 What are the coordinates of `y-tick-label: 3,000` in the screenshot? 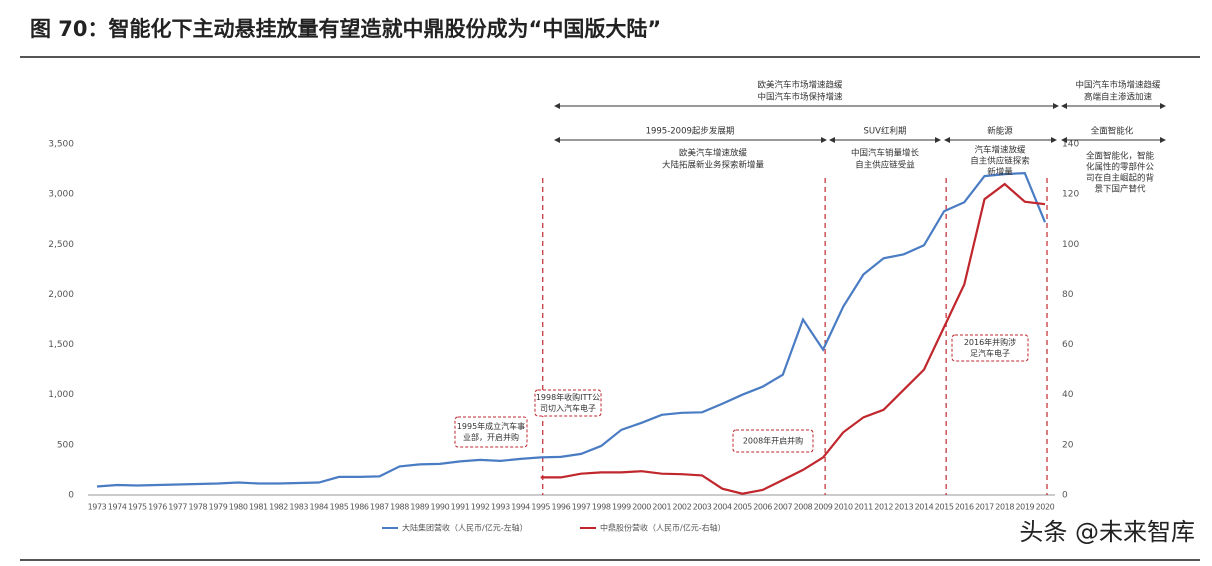 It's located at (61, 195).